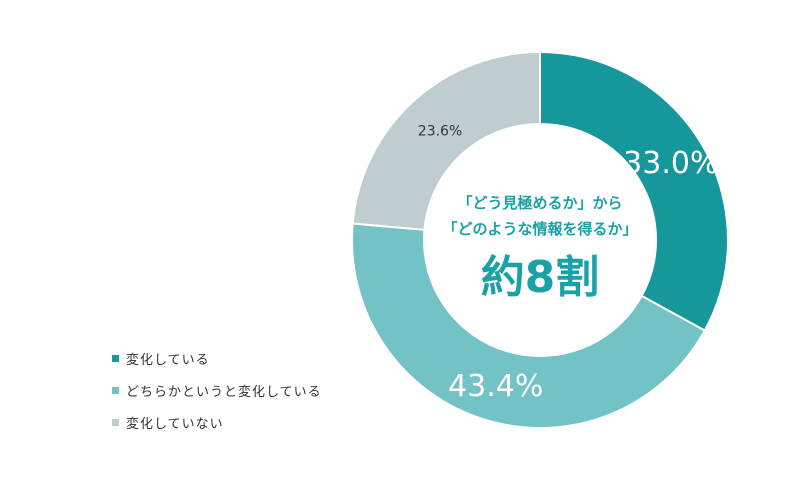  What do you see at coordinates (175, 424) in the screenshot?
I see `legend-label: 変化していない` at bounding box center [175, 424].